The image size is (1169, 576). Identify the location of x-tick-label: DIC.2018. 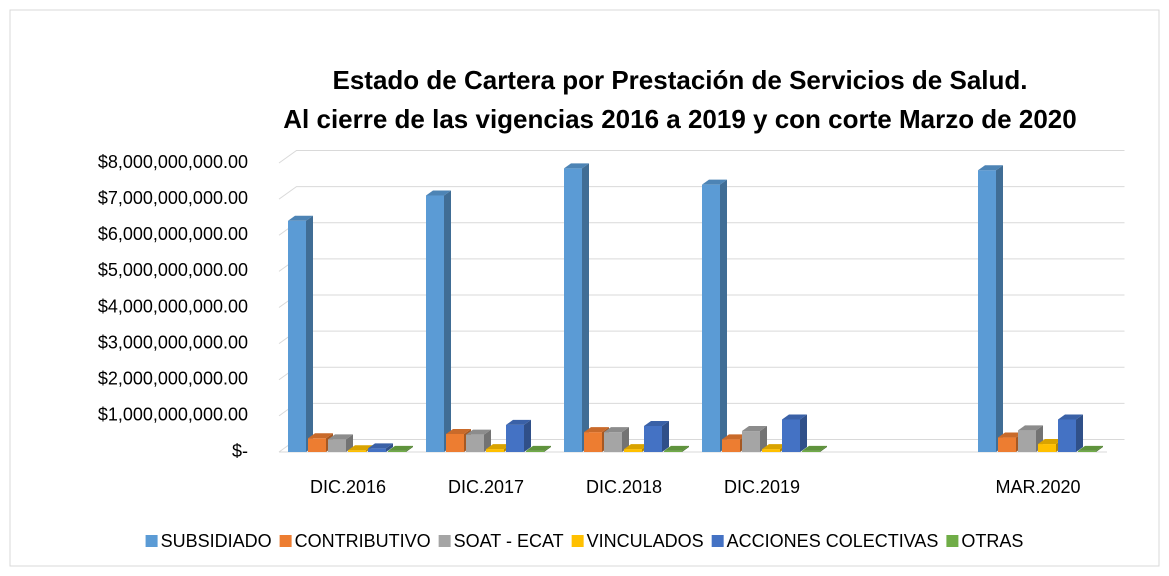
(624, 487).